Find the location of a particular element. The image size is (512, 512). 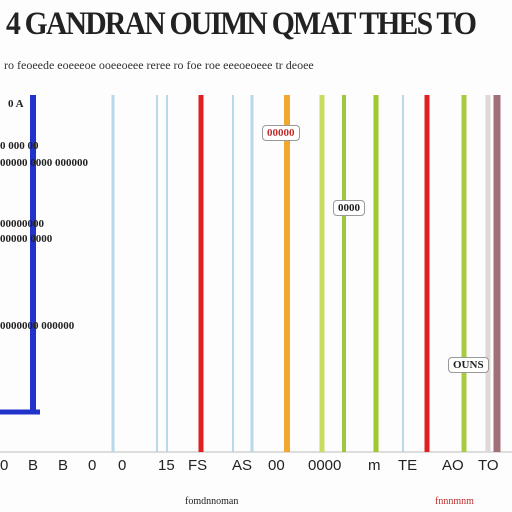

label-box: 00000 is located at coordinates (281, 133).